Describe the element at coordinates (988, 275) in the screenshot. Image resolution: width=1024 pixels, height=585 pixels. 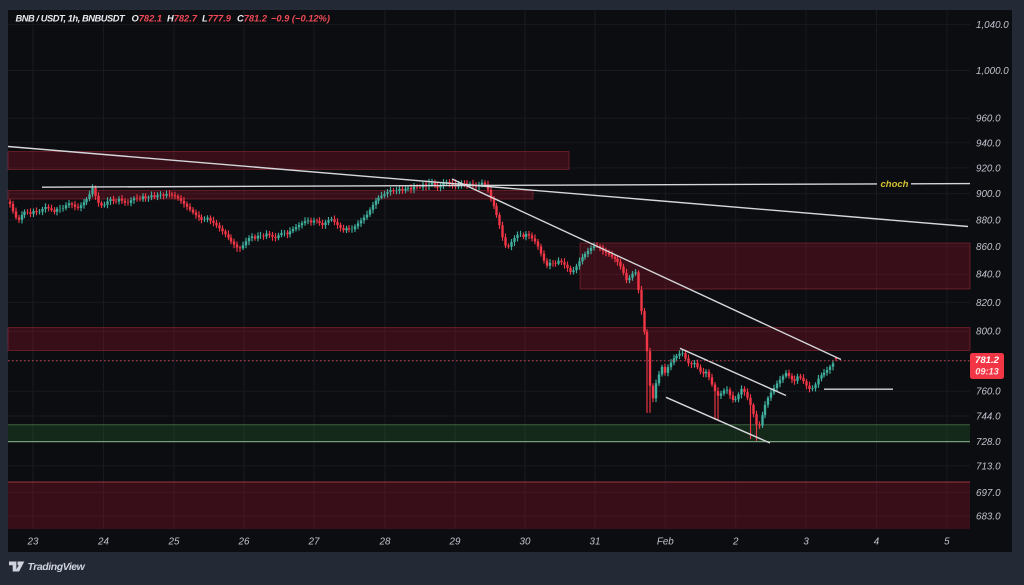
I see `svg-text: 840.0` at that location.